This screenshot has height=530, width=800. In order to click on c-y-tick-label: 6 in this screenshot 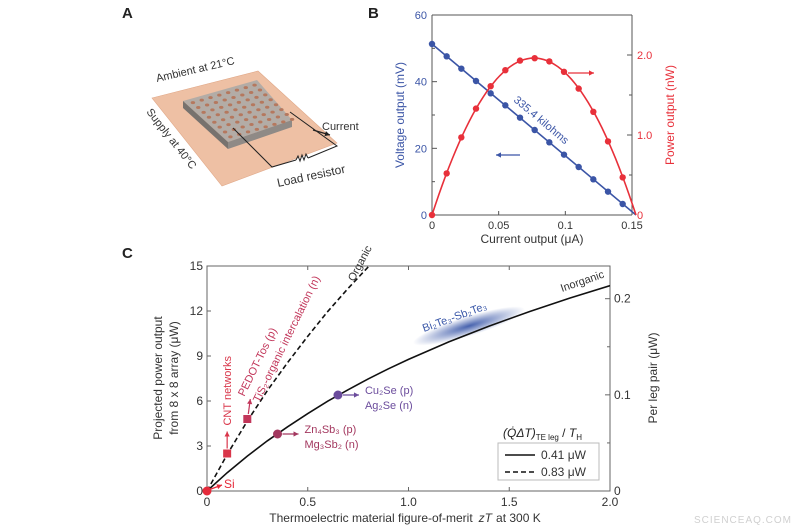, I will do `click(199, 401)`.